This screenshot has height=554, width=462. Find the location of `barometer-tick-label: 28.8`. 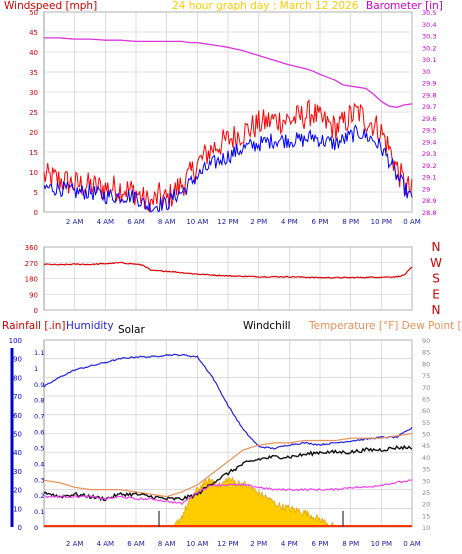

barometer-tick-label: 28.8 is located at coordinates (429, 213).